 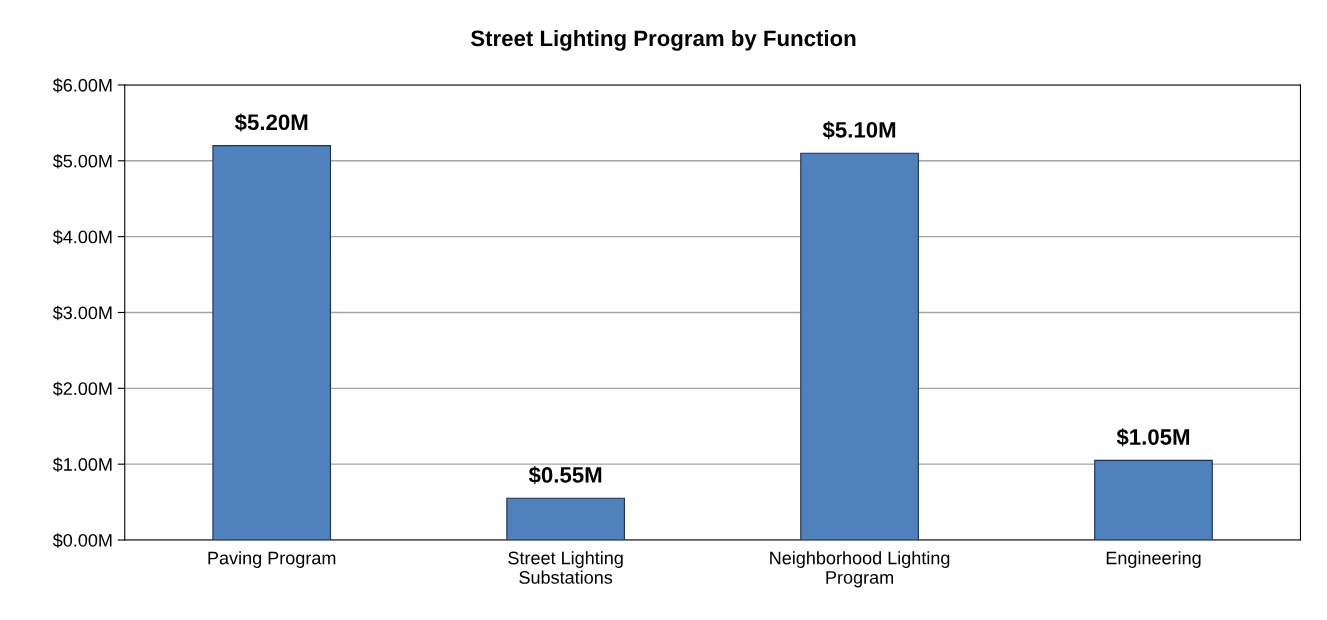 I want to click on data-label: $1.05M, so click(x=1153, y=437).